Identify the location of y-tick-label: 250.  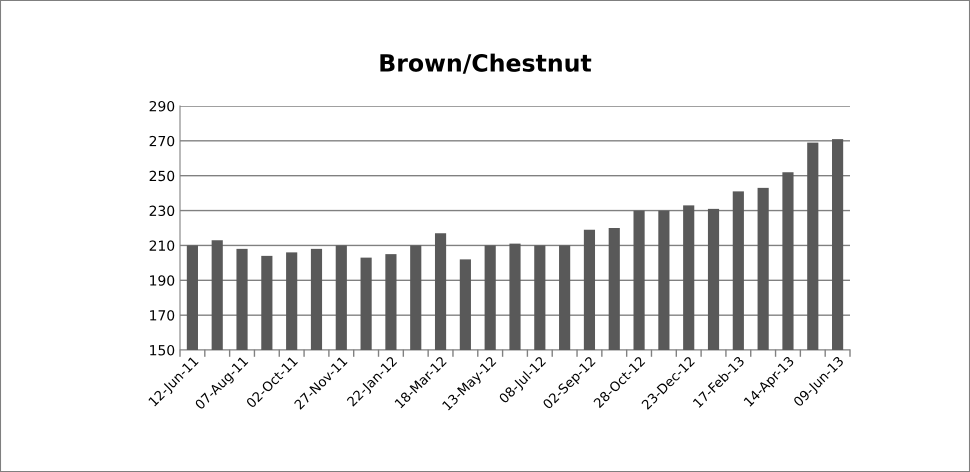
(162, 176).